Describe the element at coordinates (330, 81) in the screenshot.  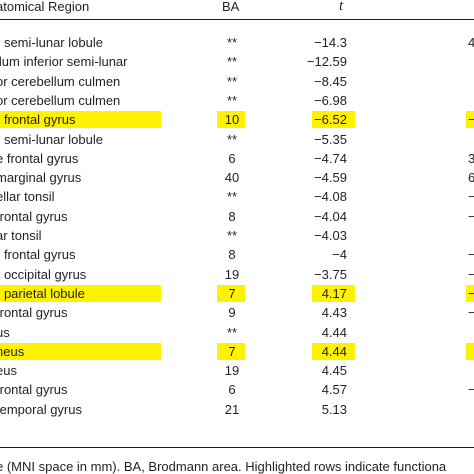
I see `cell-t: −8.45` at that location.